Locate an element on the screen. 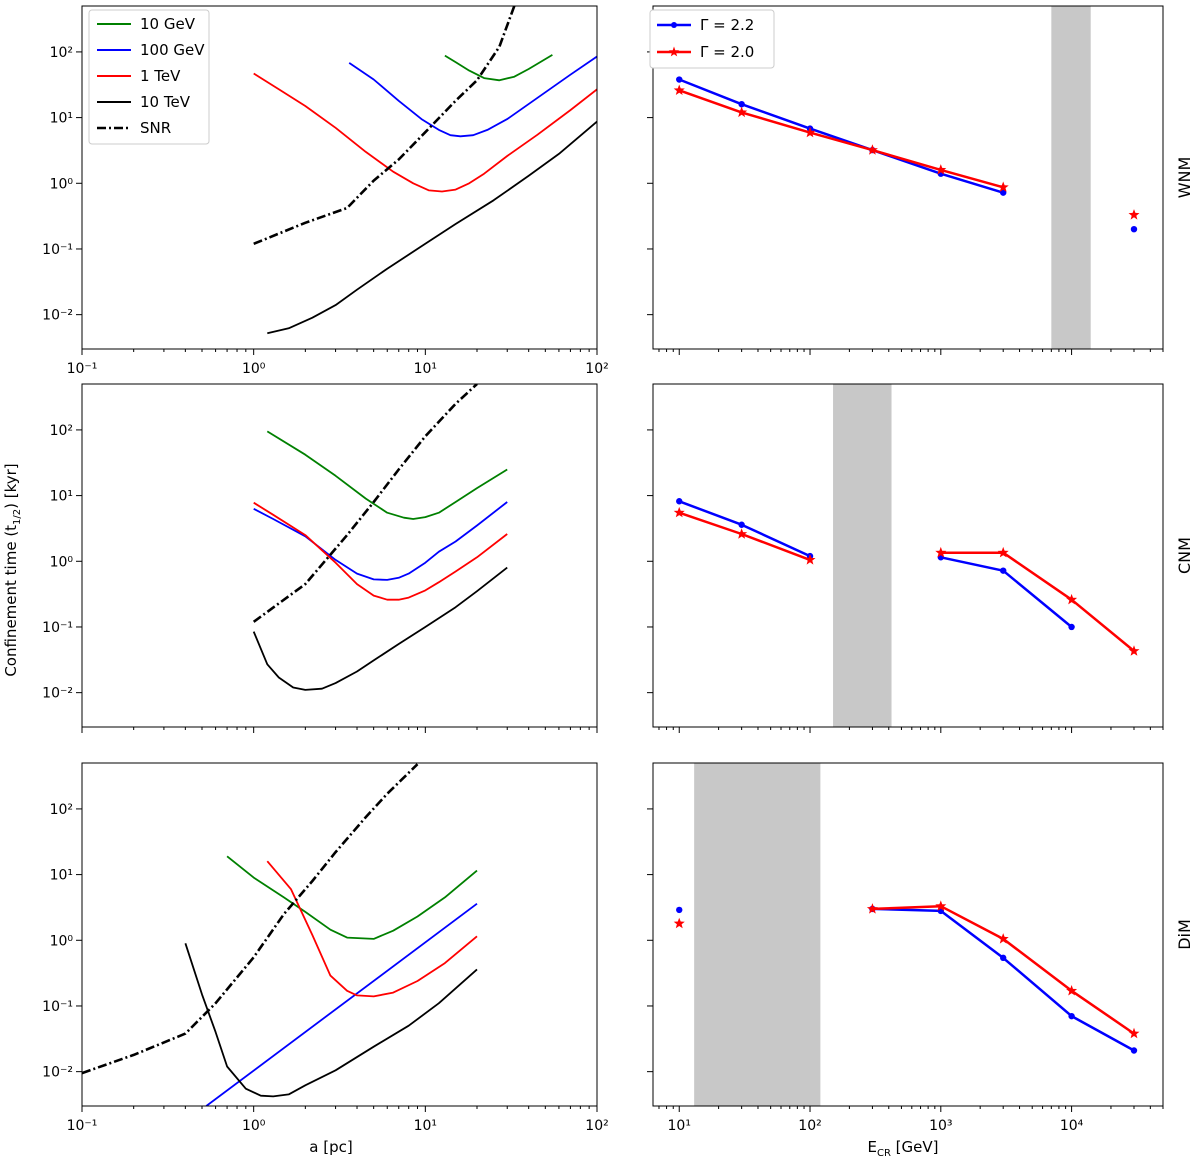 Image resolution: width=1200 pixels, height=1161 pixels. right-x-axis-label: ECR [GeV] is located at coordinates (902, 1148).